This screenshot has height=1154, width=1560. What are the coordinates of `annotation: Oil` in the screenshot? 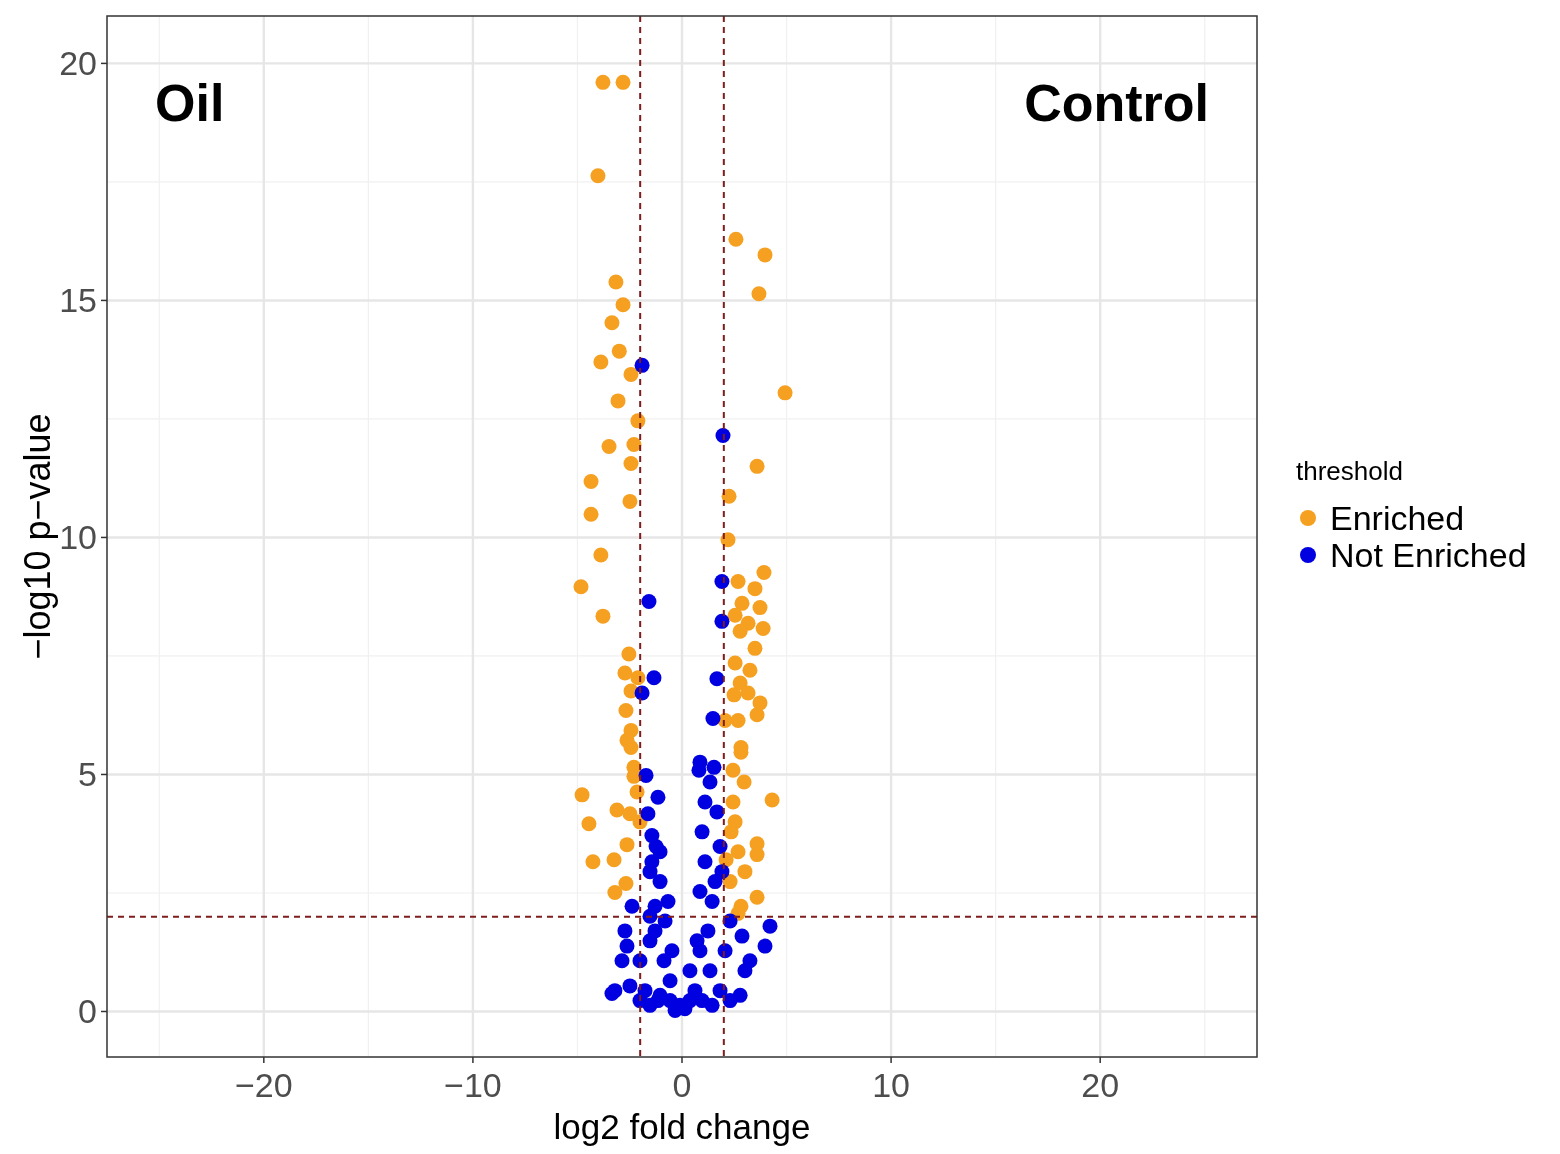 It's located at (190, 103).